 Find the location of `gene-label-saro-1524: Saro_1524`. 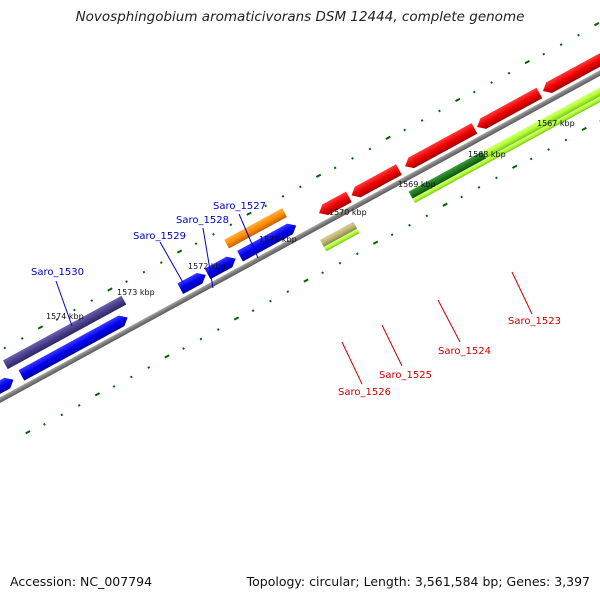

gene-label-saro-1524: Saro_1524 is located at coordinates (464, 351).